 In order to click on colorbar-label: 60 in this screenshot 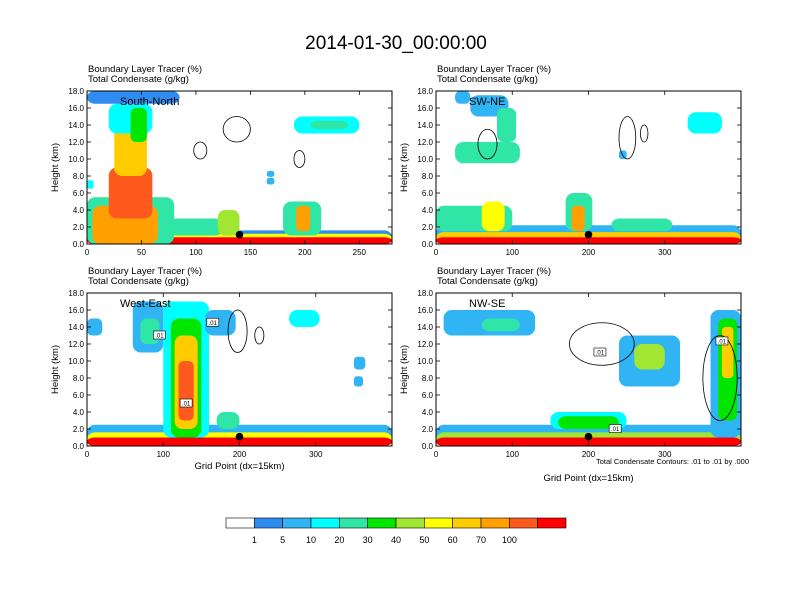, I will do `click(453, 540)`.